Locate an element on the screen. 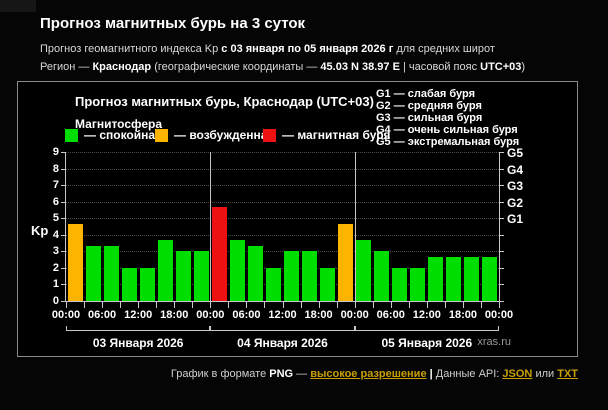 The image size is (608, 410). region-name: Краснодар is located at coordinates (122, 67).